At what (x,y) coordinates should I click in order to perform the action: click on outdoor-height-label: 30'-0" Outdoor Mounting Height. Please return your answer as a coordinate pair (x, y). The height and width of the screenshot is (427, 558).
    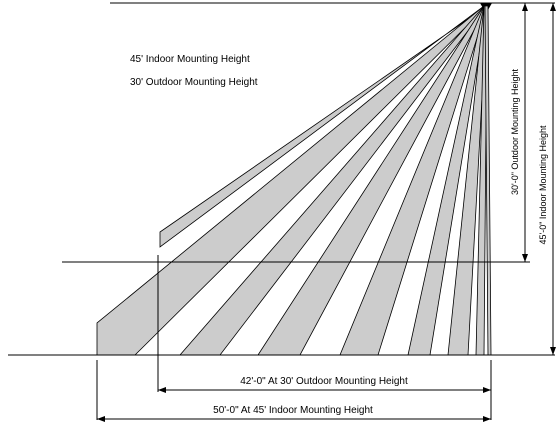
    Looking at the image, I should click on (515, 132).